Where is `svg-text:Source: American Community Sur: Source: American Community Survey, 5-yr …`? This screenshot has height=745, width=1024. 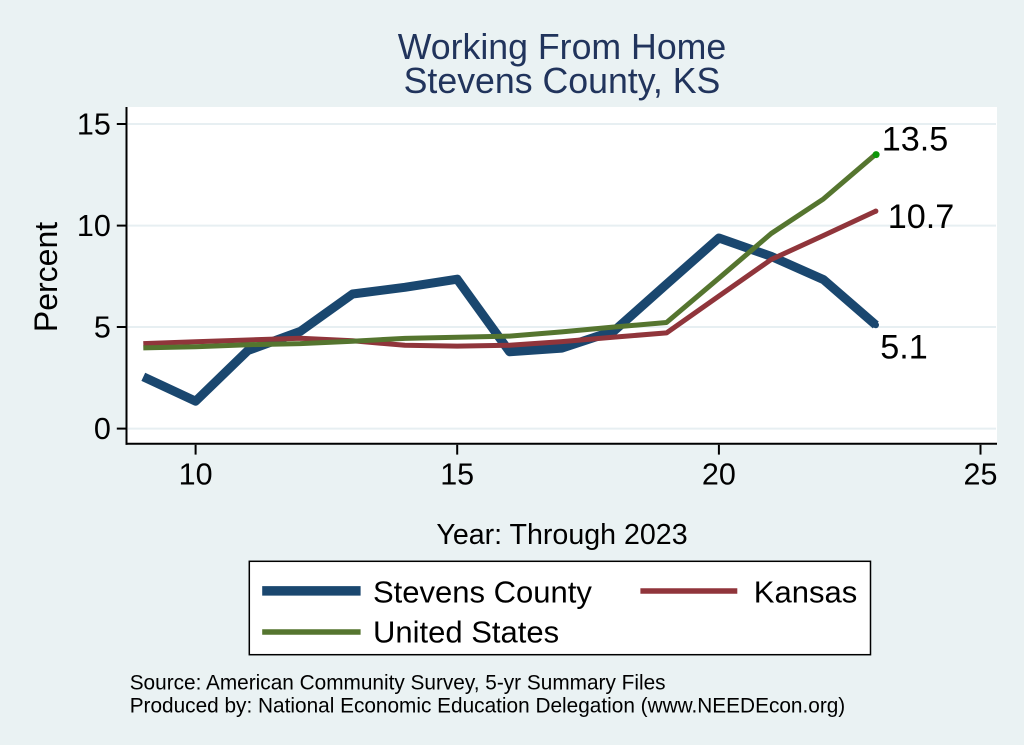
svg-text:Source: American Community Sur: Source: American Community Survey, 5-yr … is located at coordinates (398, 683).